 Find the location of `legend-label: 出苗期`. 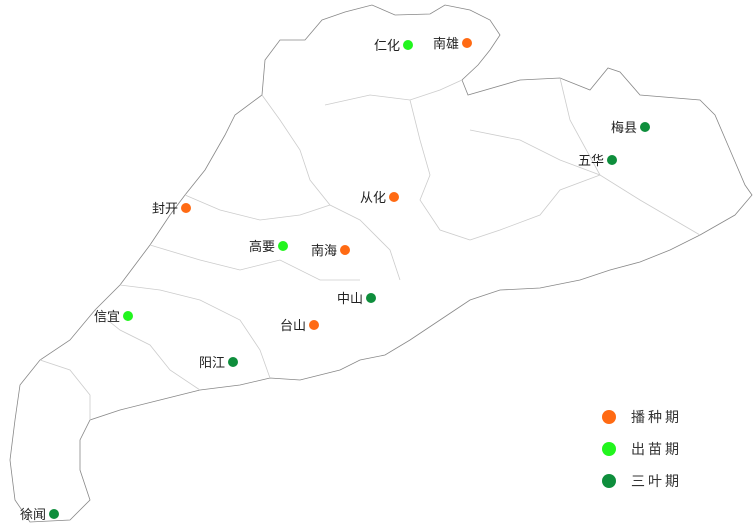

legend-label: 出苗期 is located at coordinates (656, 450).